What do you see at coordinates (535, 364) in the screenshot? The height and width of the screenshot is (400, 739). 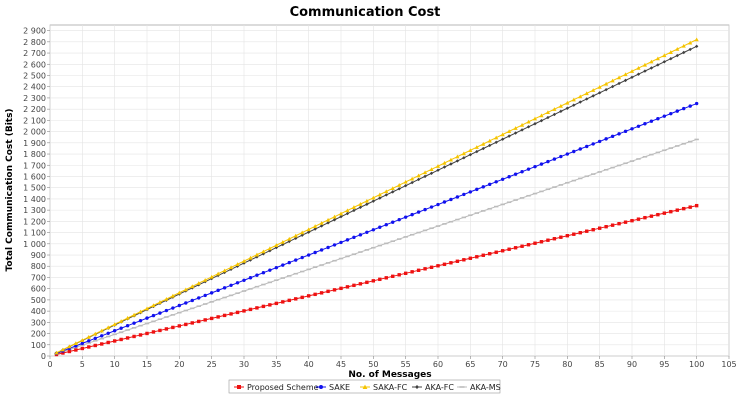 I see `x-tick-label: 75` at bounding box center [535, 364].